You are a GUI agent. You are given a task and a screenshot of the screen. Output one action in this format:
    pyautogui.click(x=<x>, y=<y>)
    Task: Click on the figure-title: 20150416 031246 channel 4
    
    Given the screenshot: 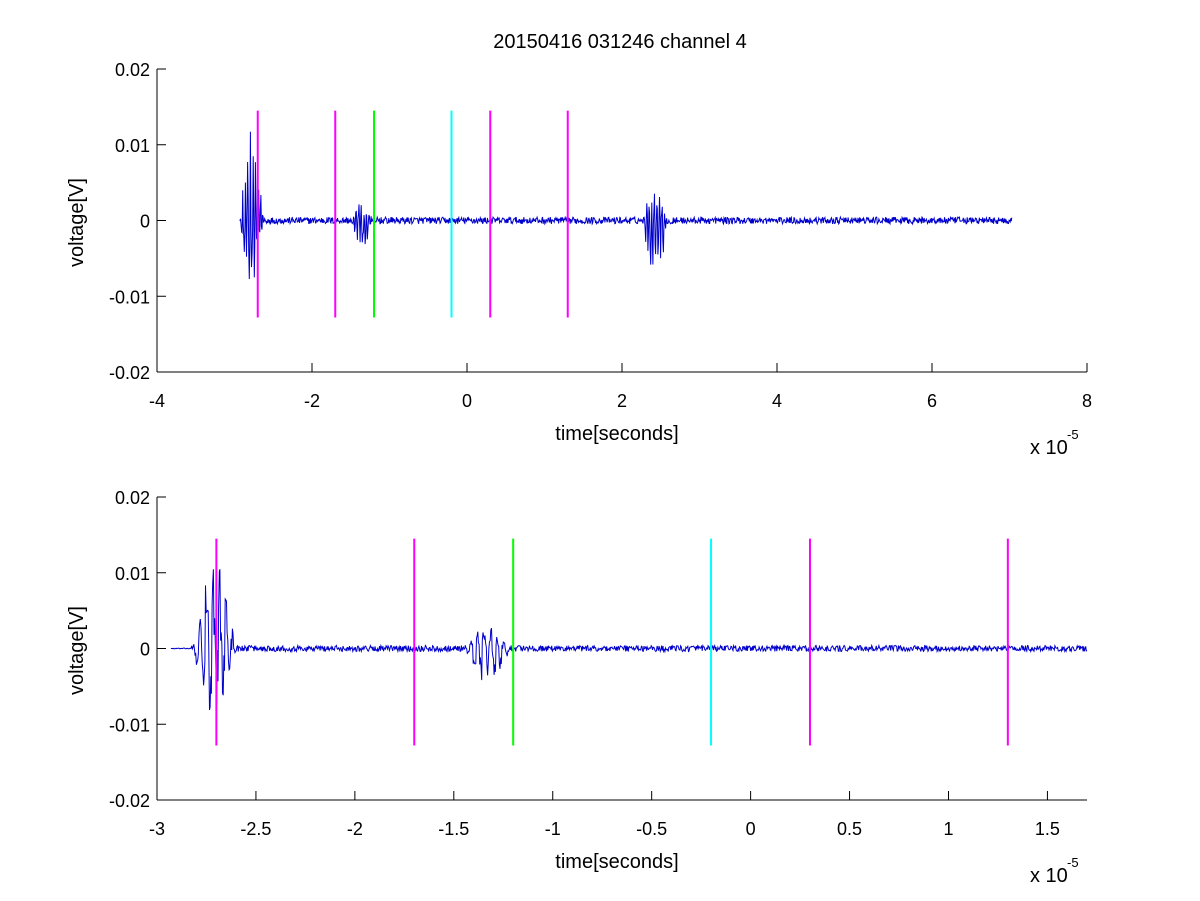 What is the action you would take?
    pyautogui.click(x=620, y=42)
    